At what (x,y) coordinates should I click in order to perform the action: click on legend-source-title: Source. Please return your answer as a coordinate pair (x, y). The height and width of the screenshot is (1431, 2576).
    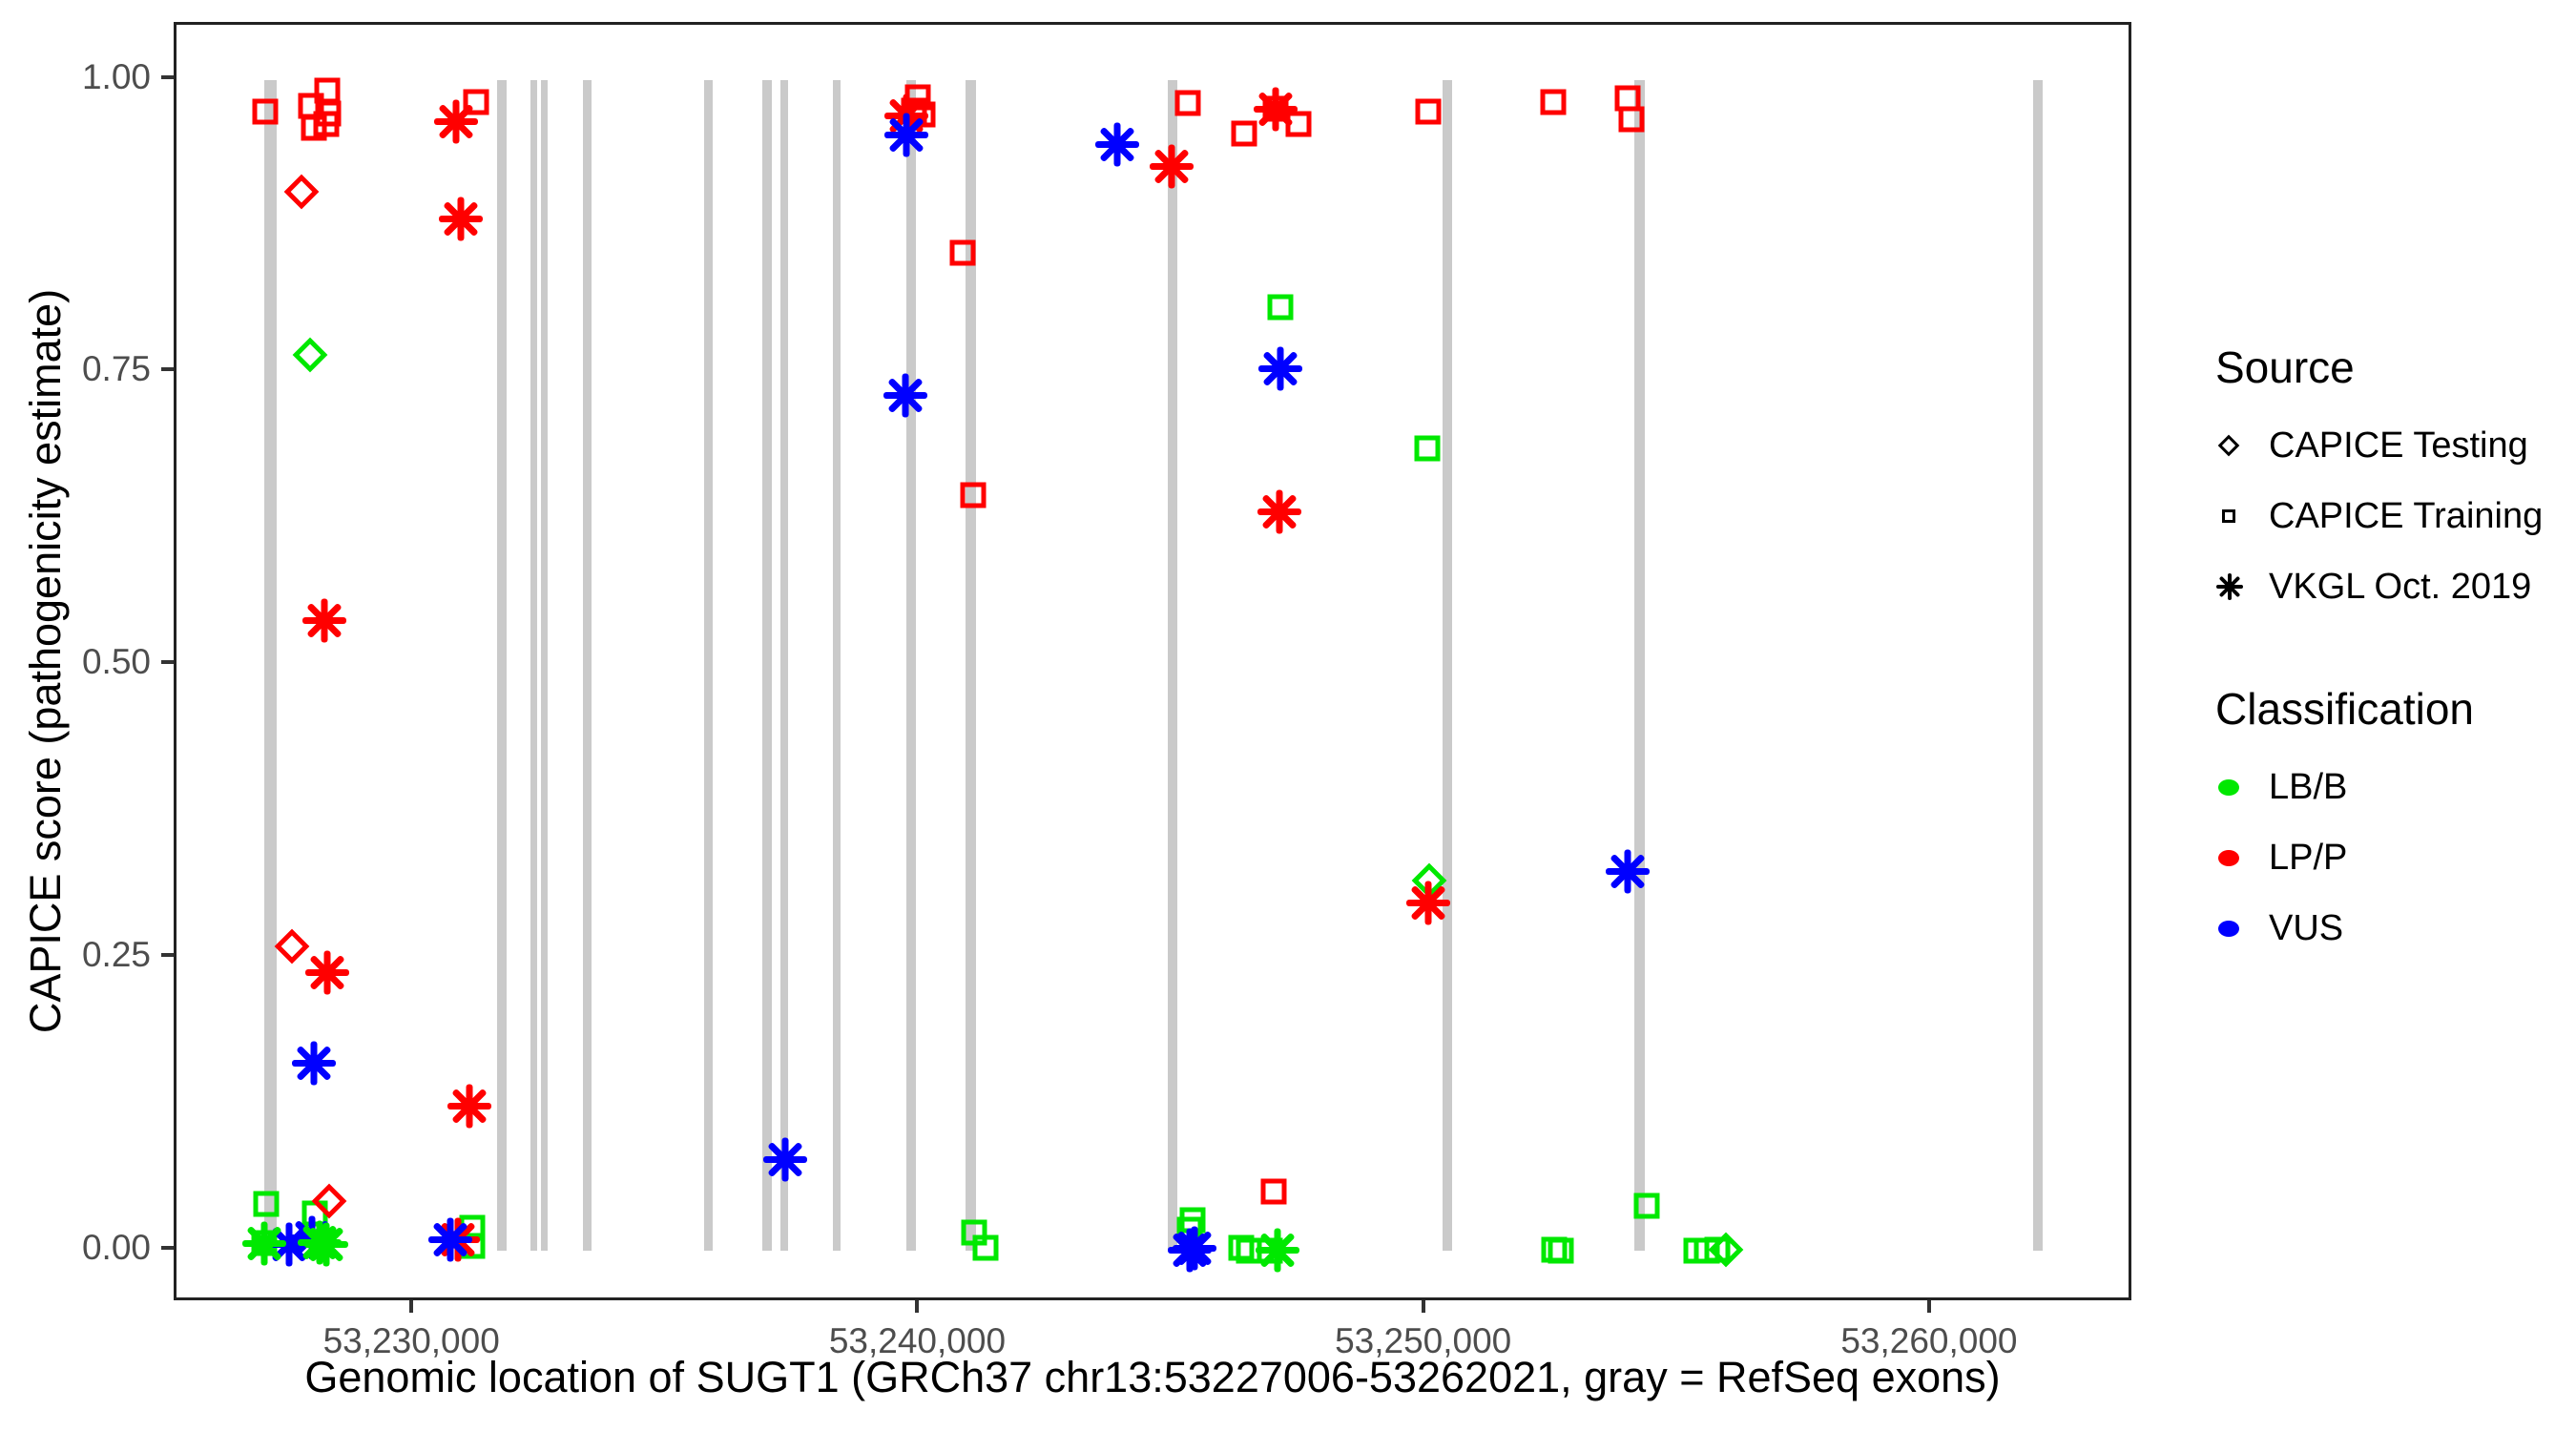
    Looking at the image, I should click on (2285, 367).